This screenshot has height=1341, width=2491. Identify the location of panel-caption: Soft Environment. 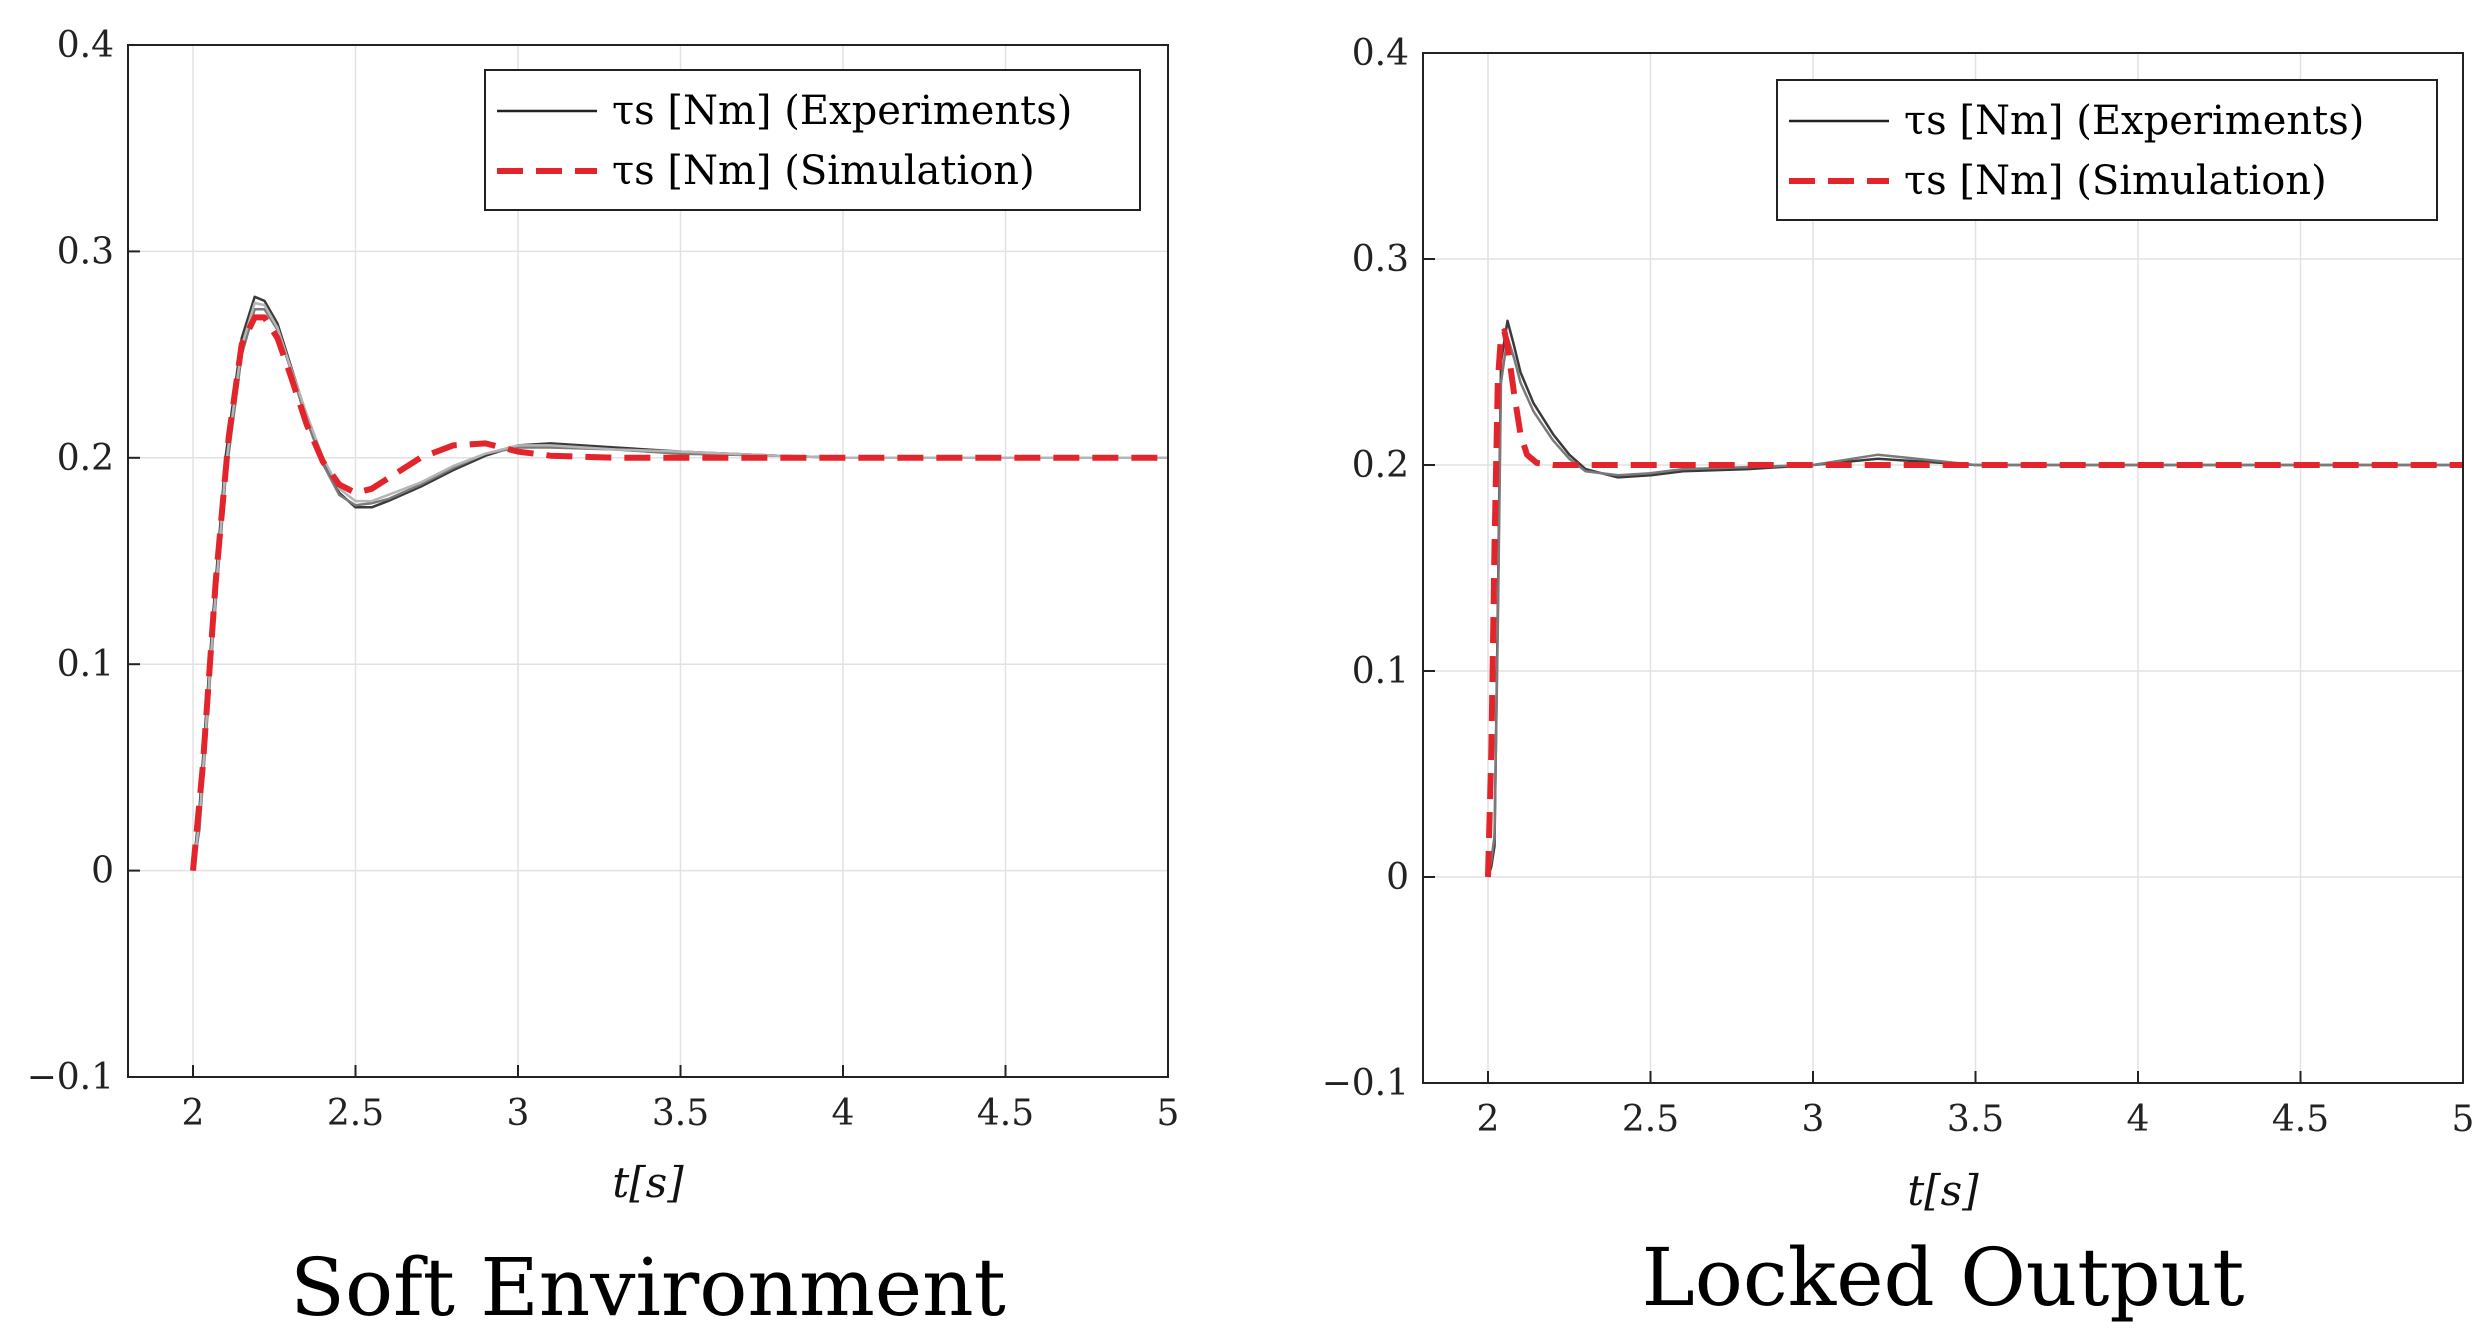
(648, 1287).